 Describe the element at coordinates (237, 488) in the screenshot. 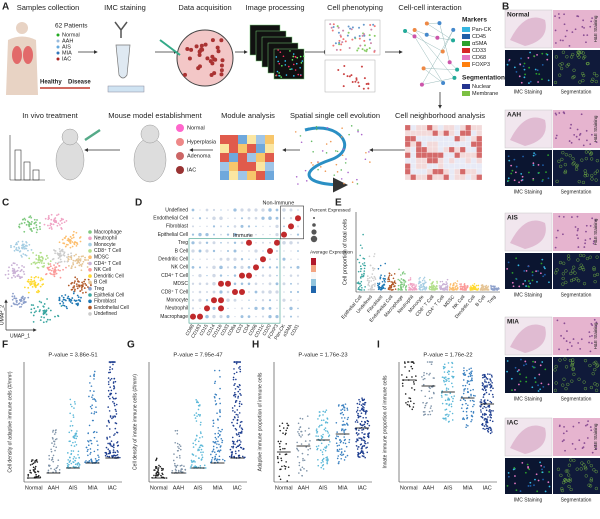

I see `x-tick-label: IAC` at that location.